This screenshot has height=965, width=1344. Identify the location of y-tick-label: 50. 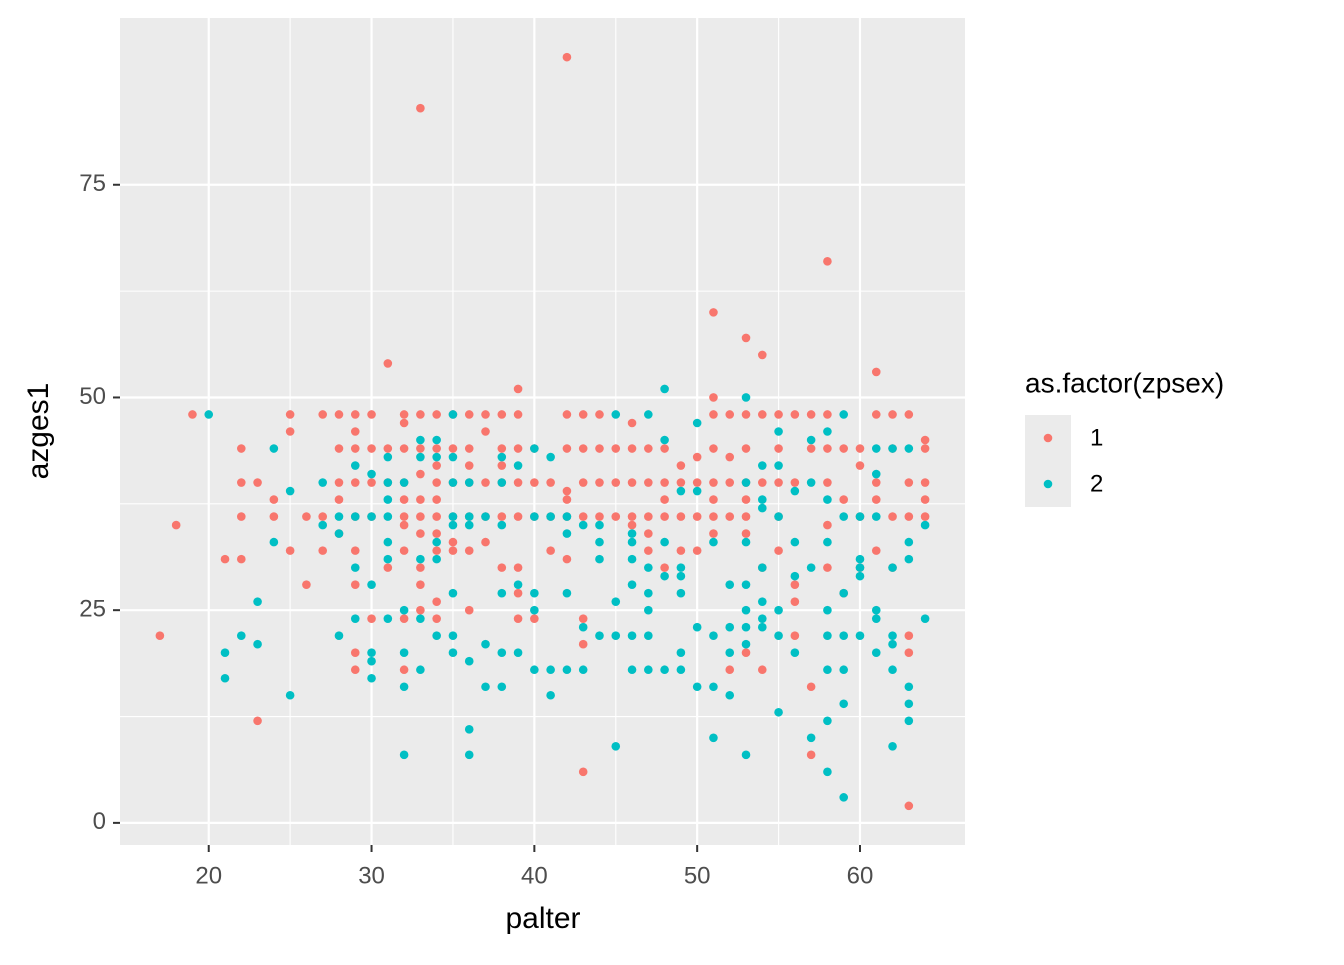
(92, 396).